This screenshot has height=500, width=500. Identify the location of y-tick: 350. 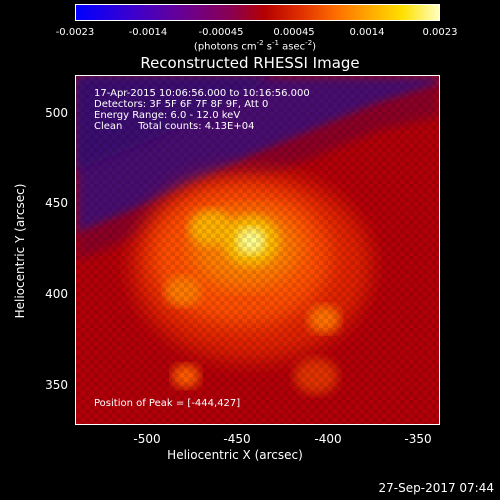
(56, 385).